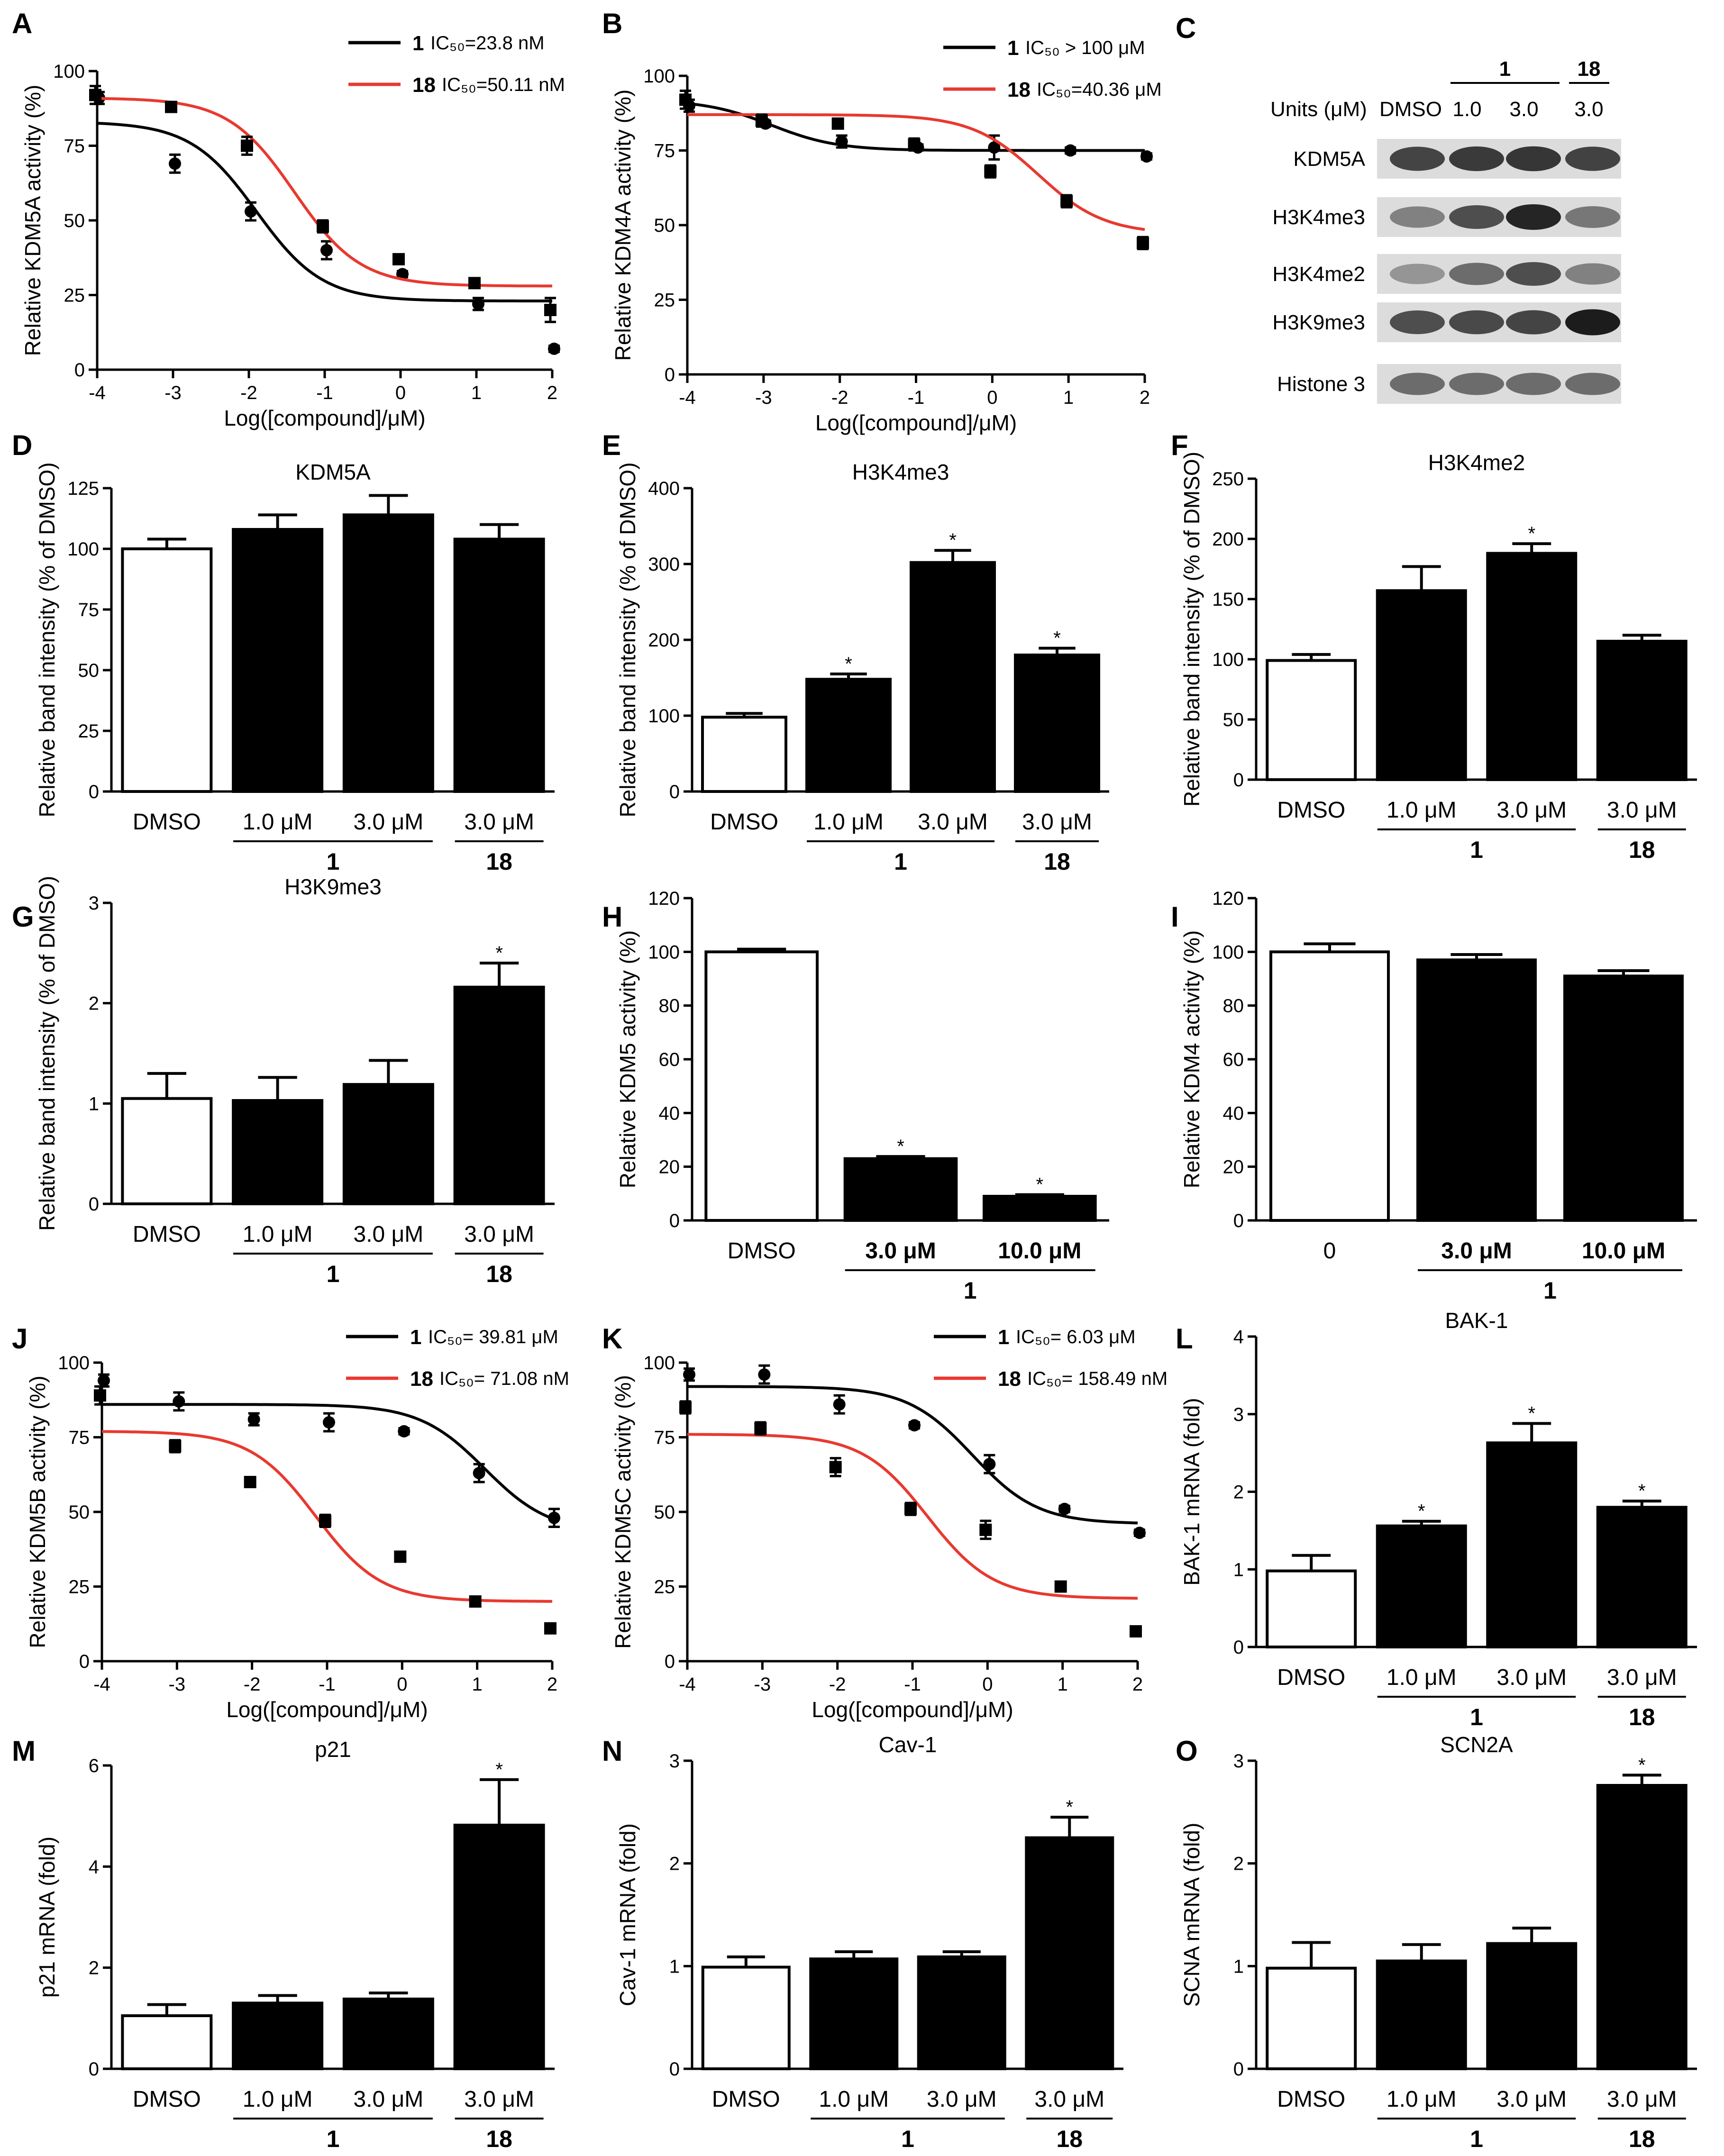 Image resolution: width=1724 pixels, height=2156 pixels. What do you see at coordinates (1187, 1751) in the screenshot?
I see `panel-label: O` at bounding box center [1187, 1751].